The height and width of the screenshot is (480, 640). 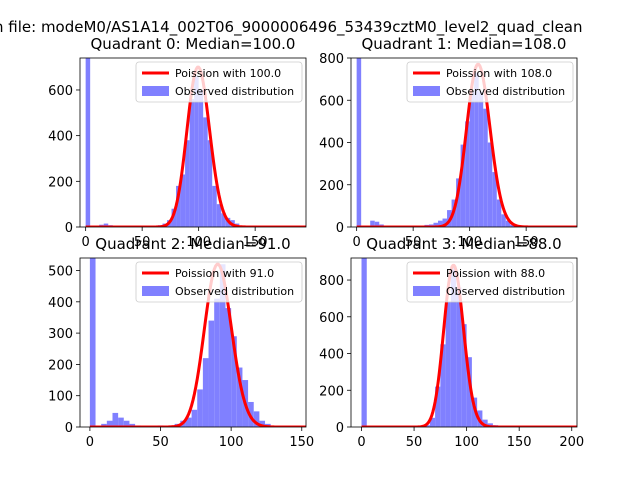 I want to click on y-tick-label: 300, so click(x=60, y=334).